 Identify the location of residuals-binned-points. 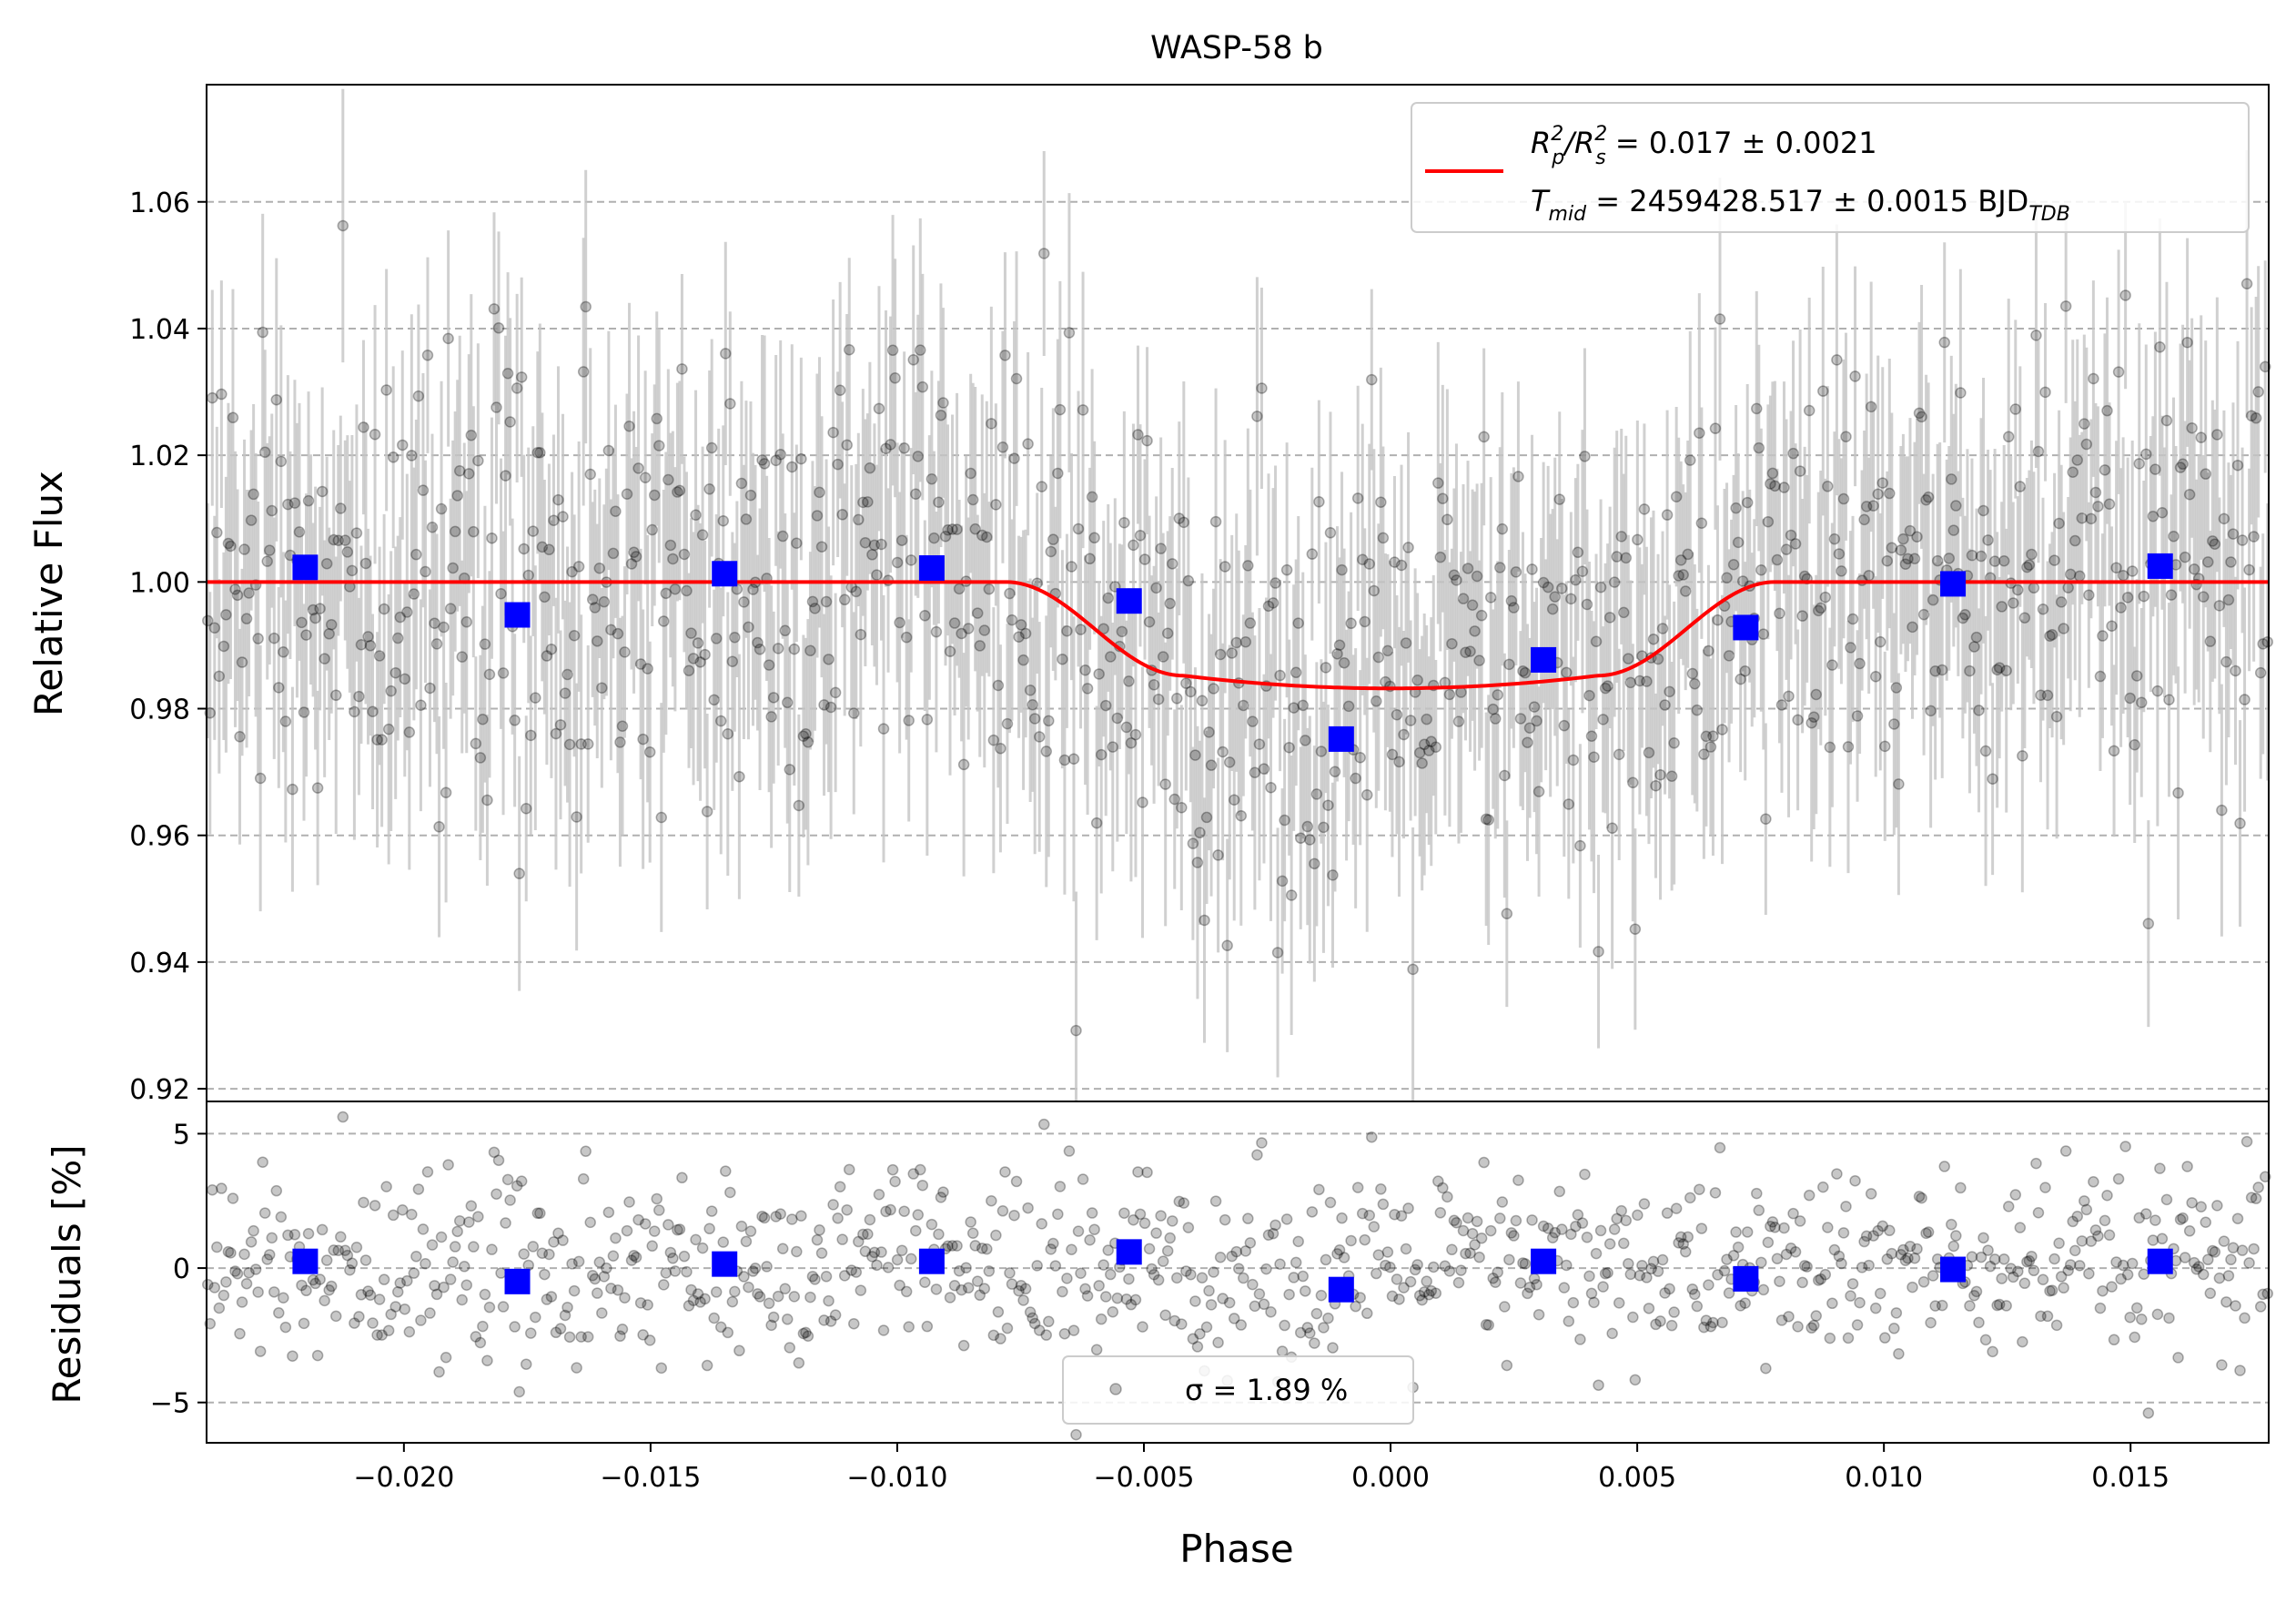
(1233, 1271).